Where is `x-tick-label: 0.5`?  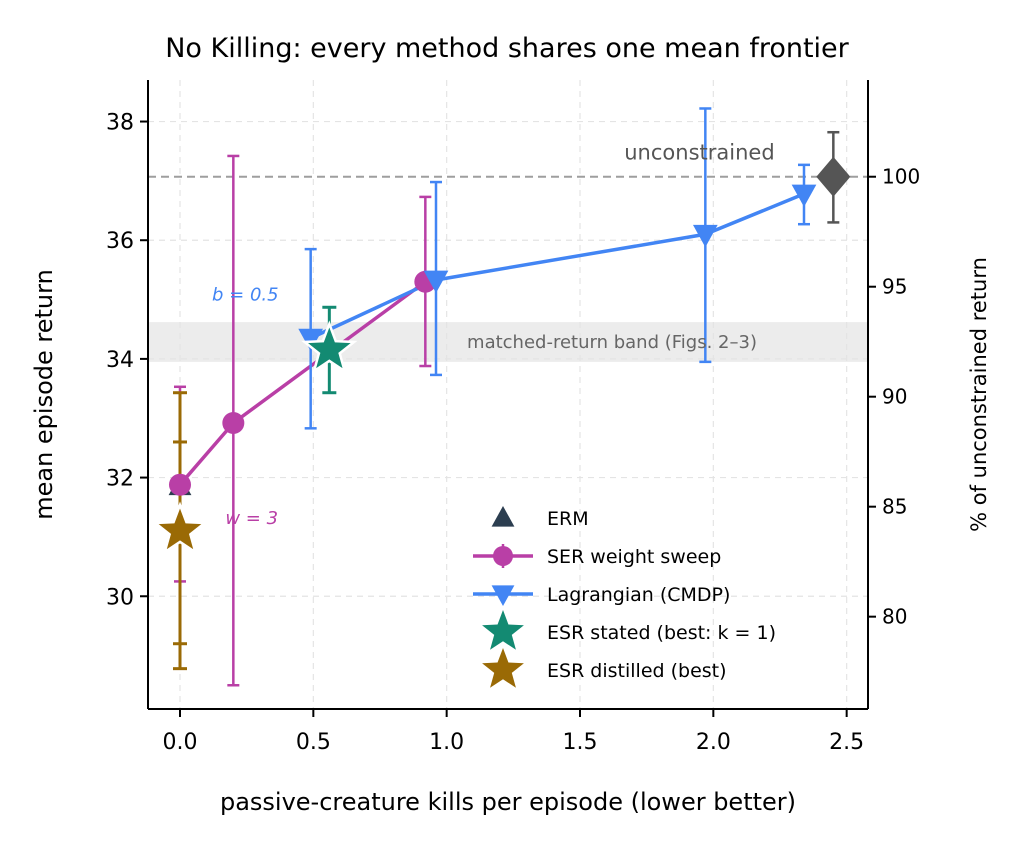
x-tick-label: 0.5 is located at coordinates (313, 742).